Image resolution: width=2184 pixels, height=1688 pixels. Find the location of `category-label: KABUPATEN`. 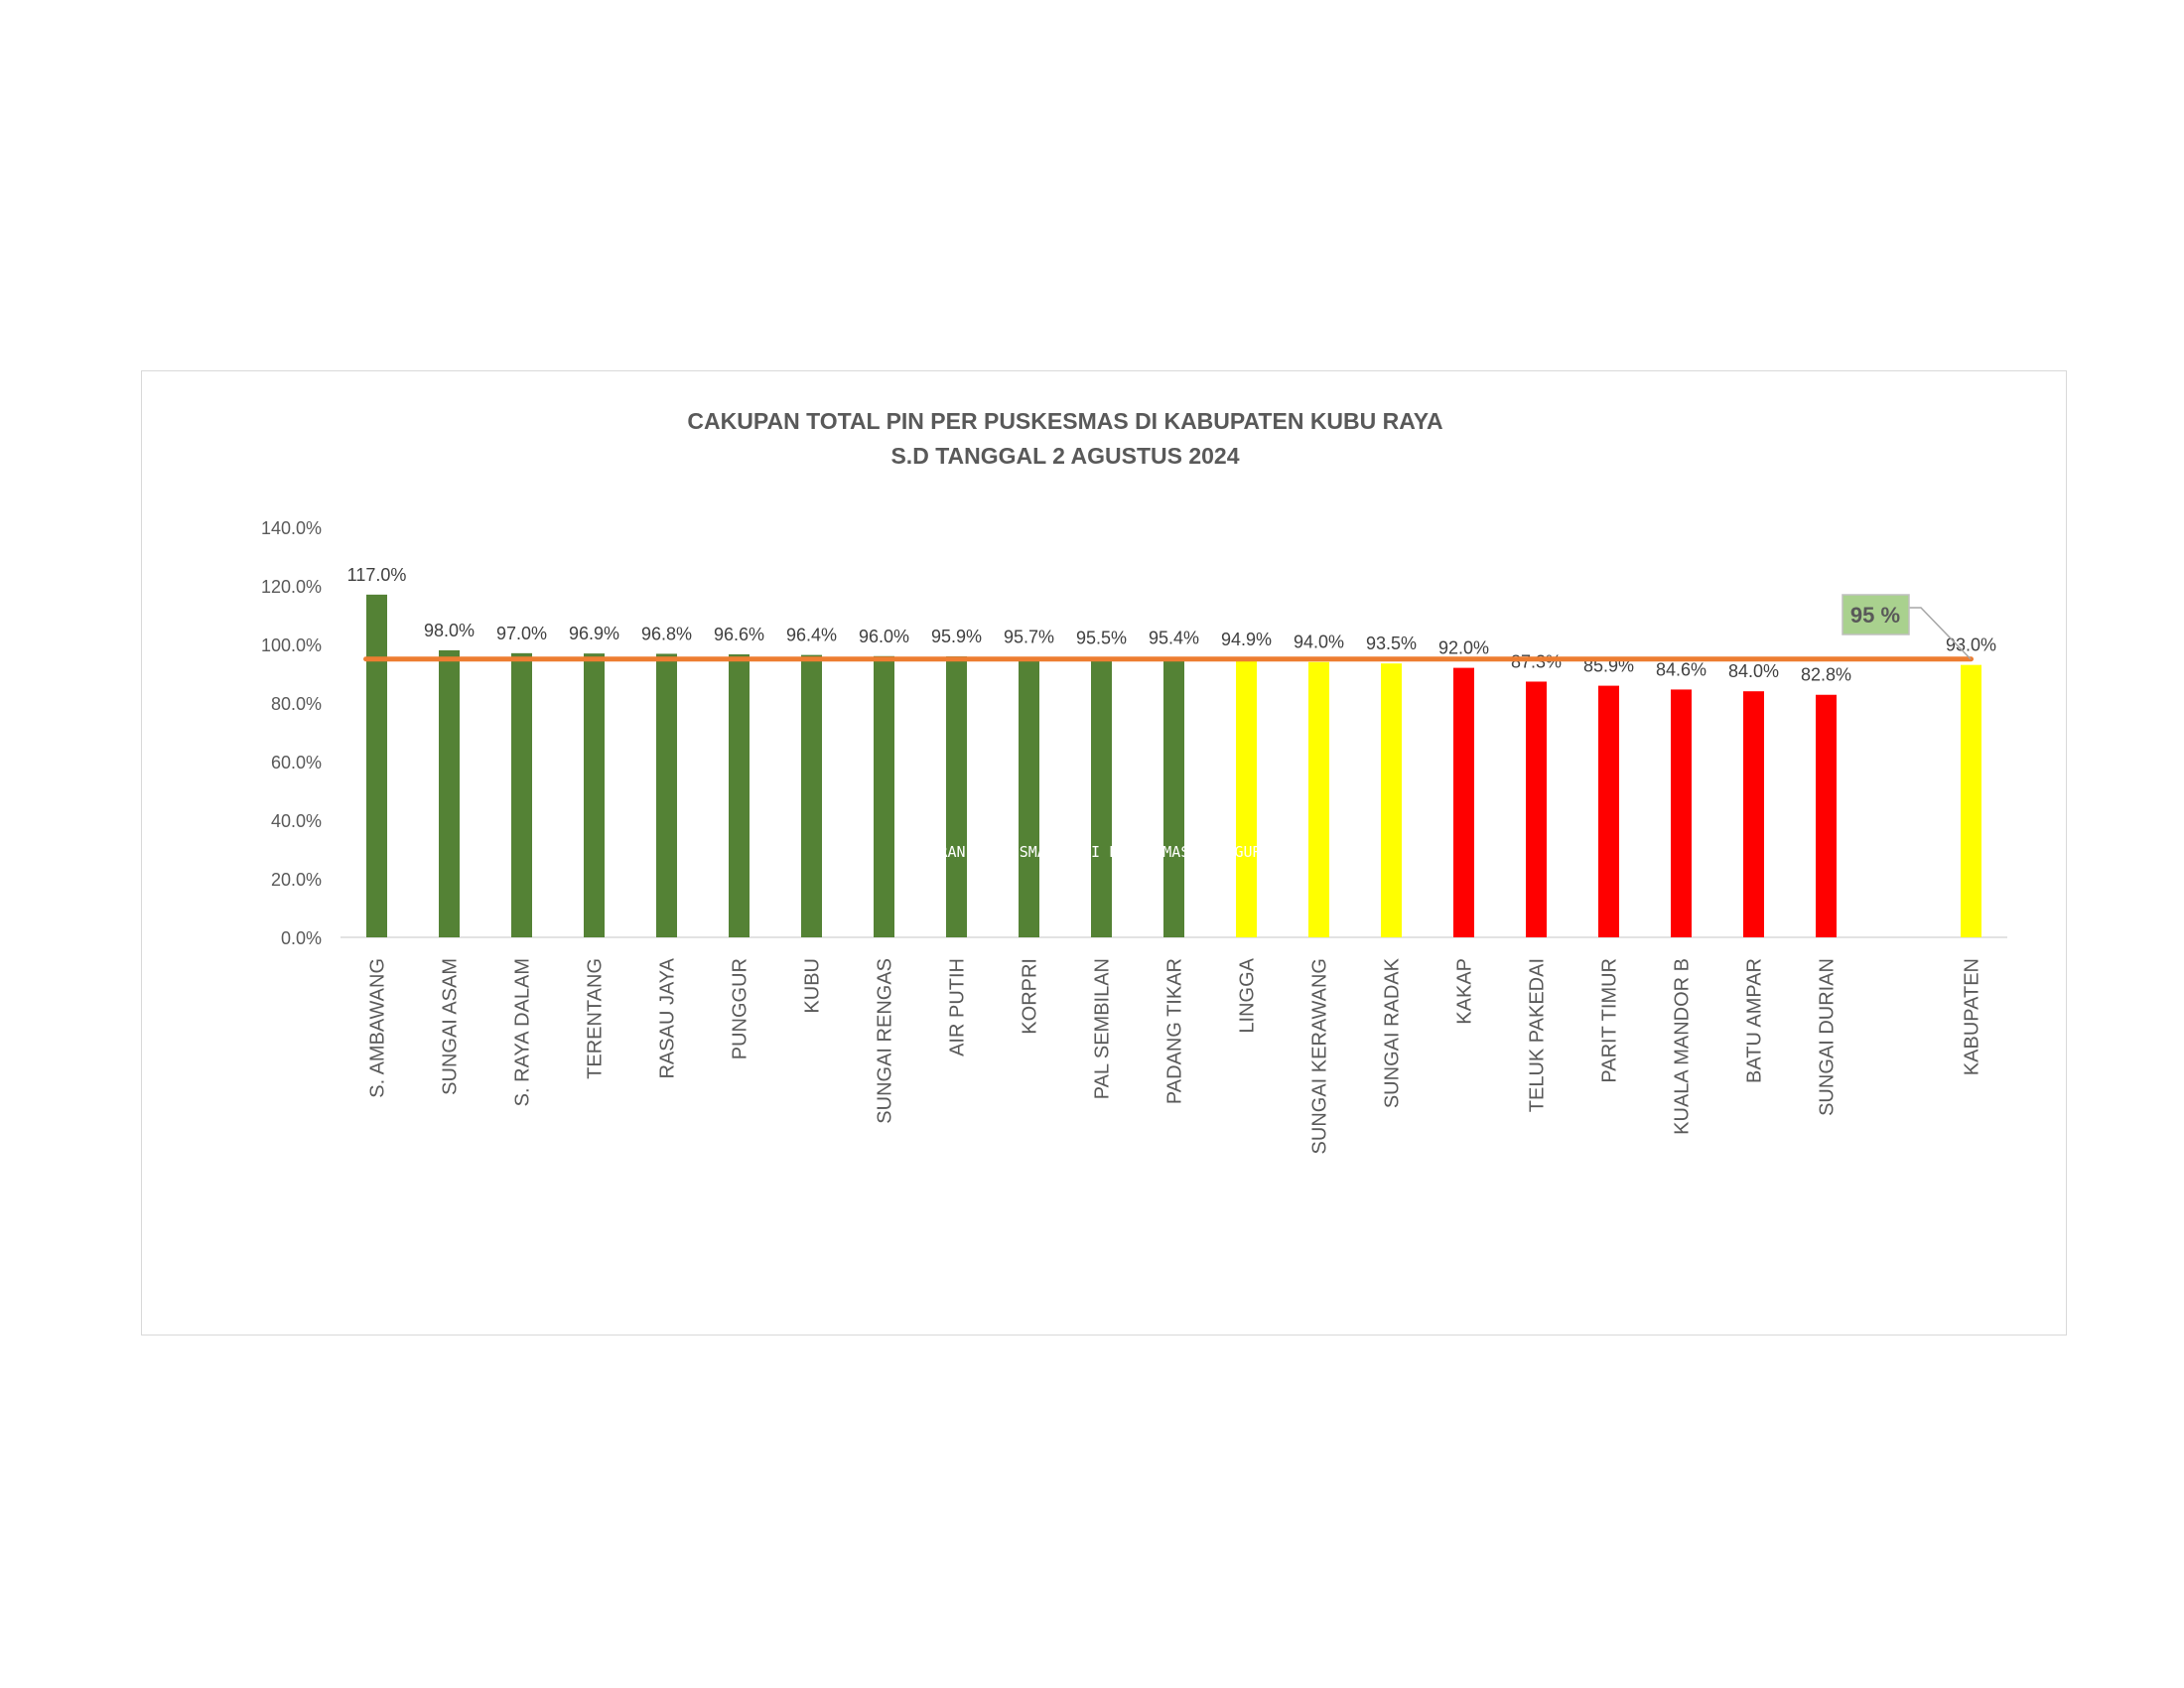

category-label: KABUPATEN is located at coordinates (1972, 1016).